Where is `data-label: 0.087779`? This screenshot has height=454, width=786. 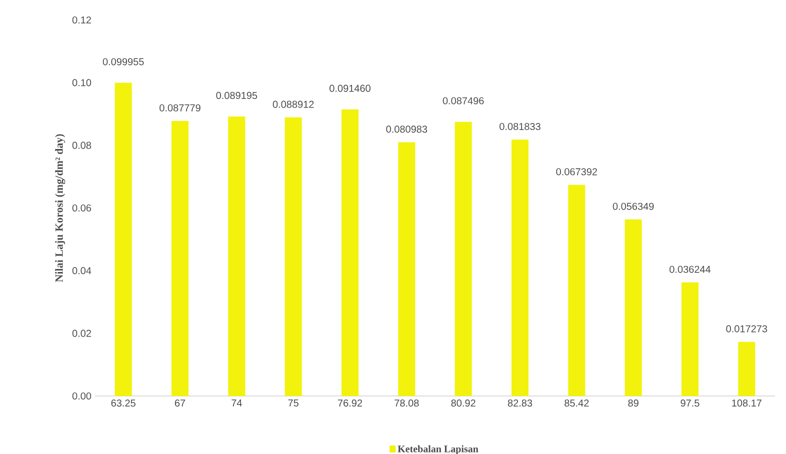 data-label: 0.087779 is located at coordinates (180, 108).